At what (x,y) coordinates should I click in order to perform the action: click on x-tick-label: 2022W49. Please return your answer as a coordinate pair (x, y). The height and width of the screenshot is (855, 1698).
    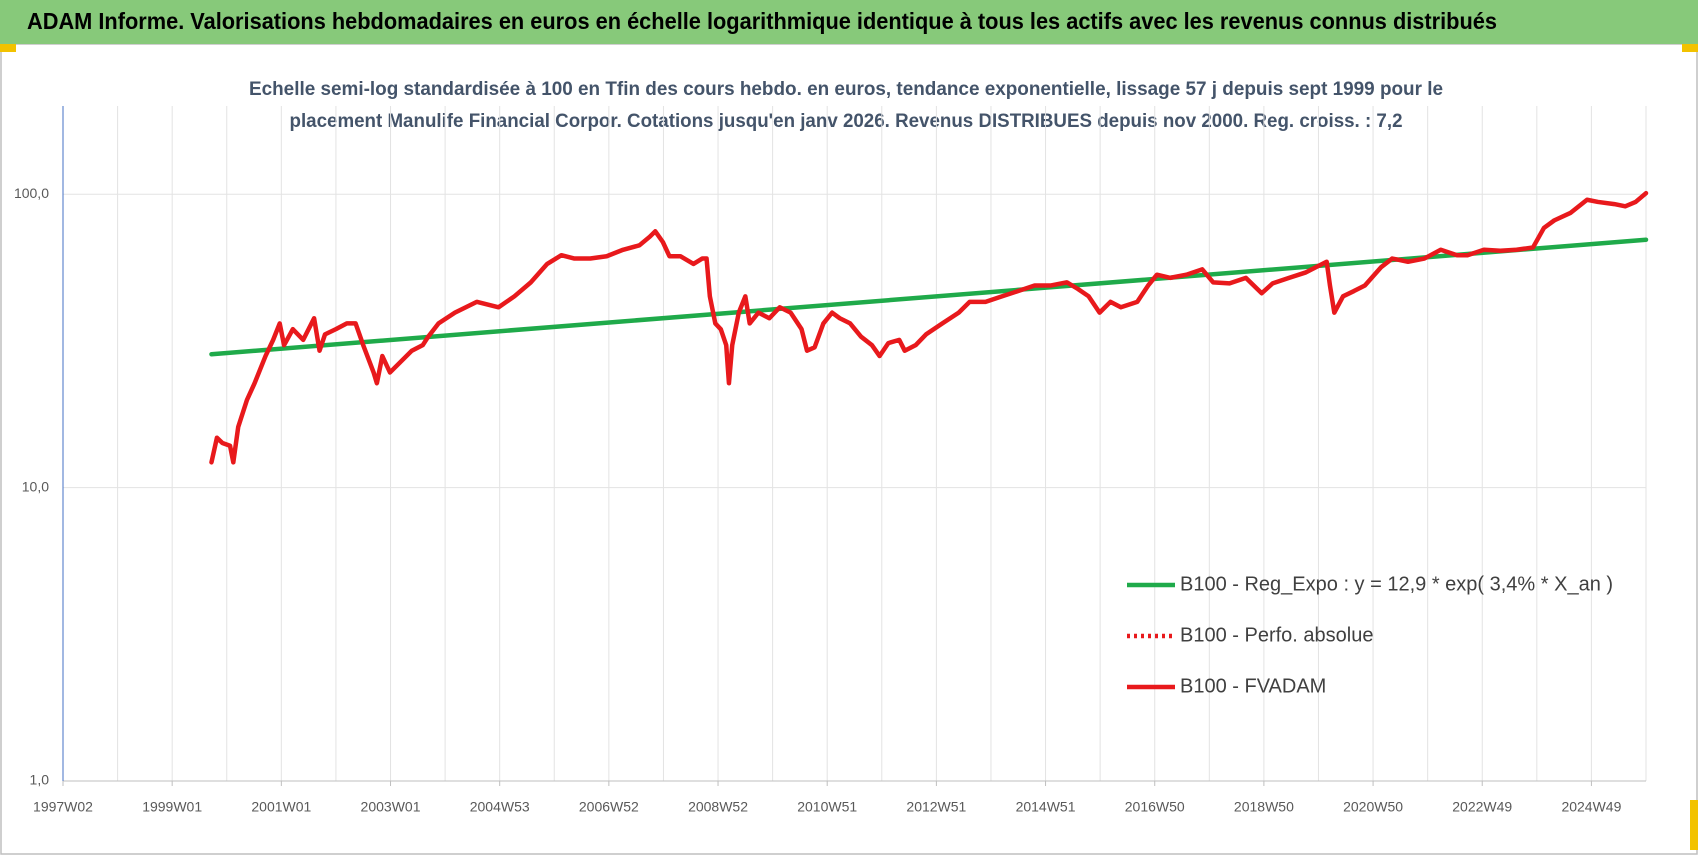
    Looking at the image, I should click on (1482, 807).